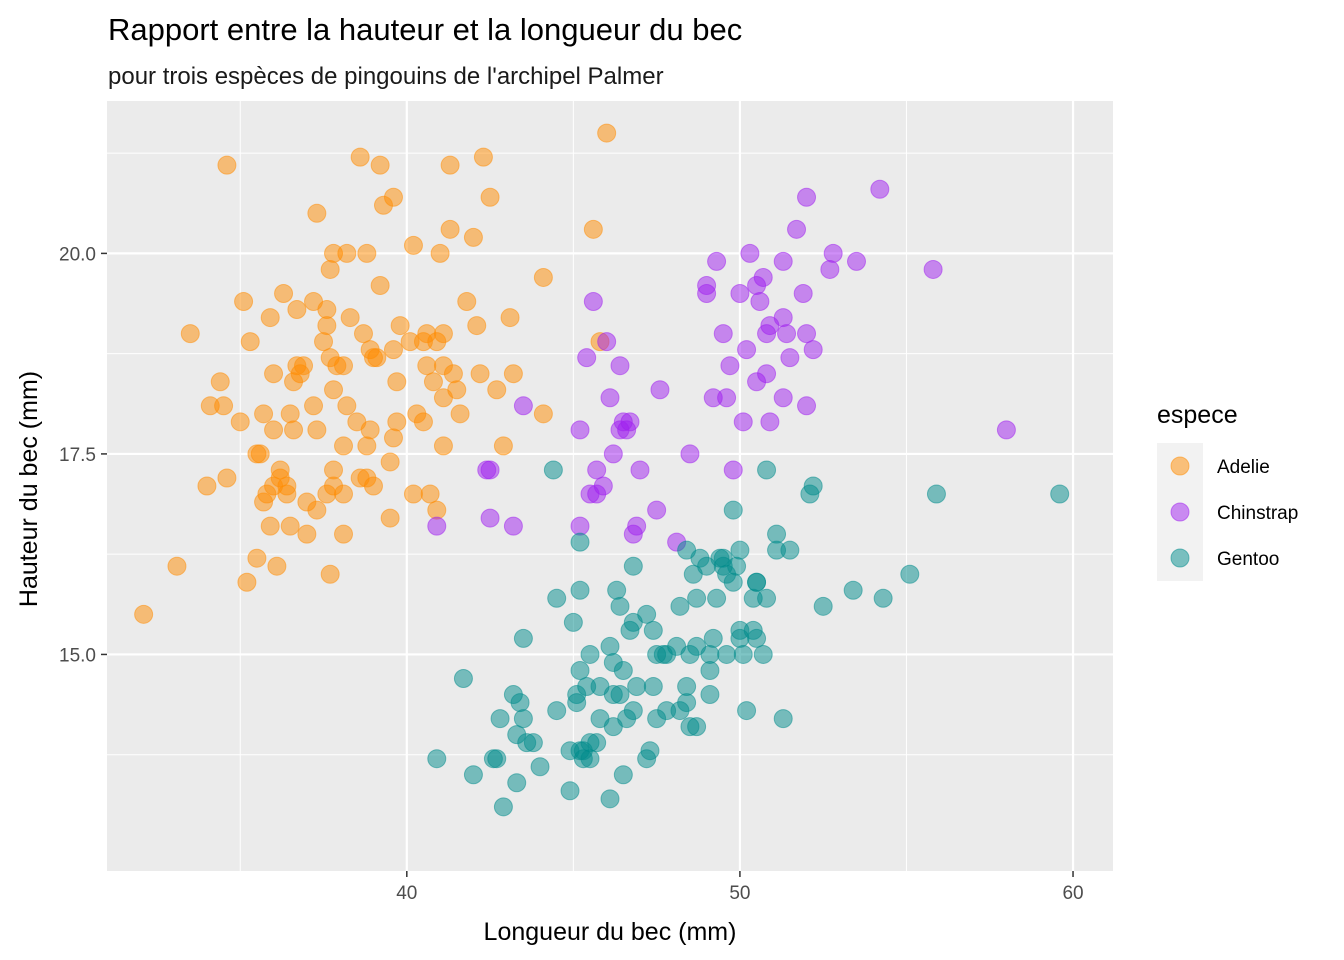  Describe the element at coordinates (1180, 512) in the screenshot. I see `legend-symbol` at that location.